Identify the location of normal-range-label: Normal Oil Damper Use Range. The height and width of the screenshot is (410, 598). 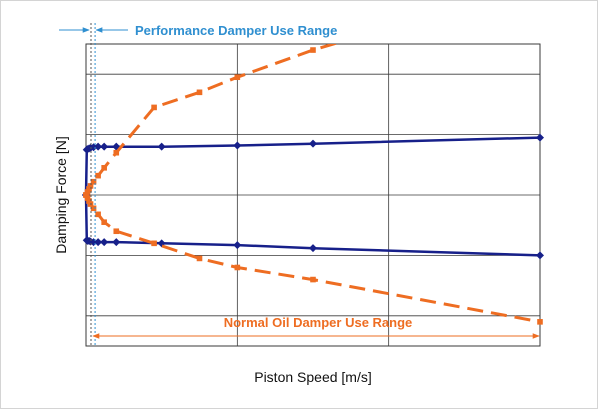
(318, 322).